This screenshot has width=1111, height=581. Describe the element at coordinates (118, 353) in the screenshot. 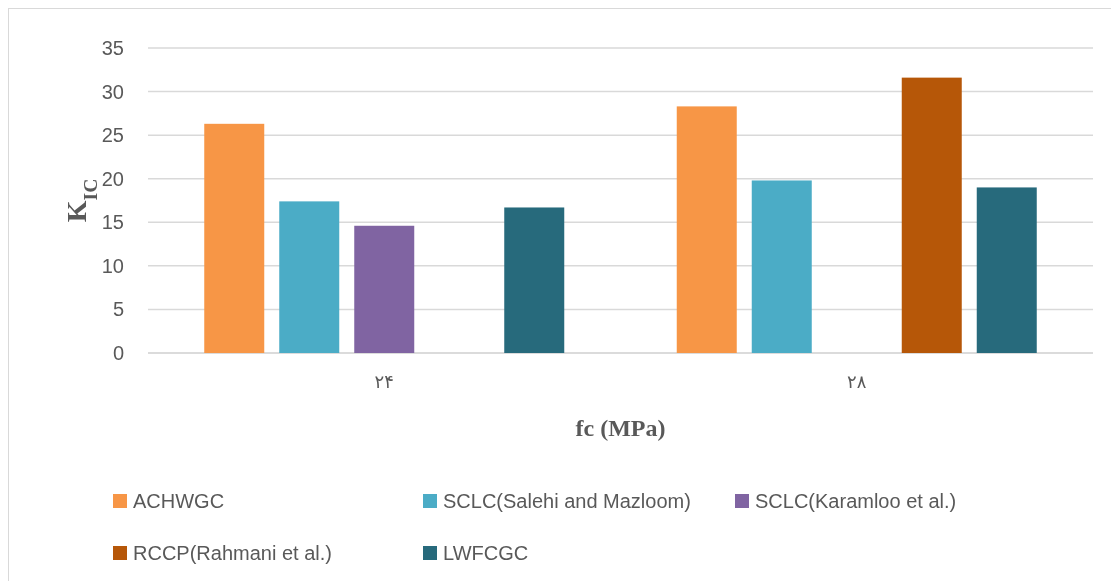

I see `y-tick-label: 0` at that location.